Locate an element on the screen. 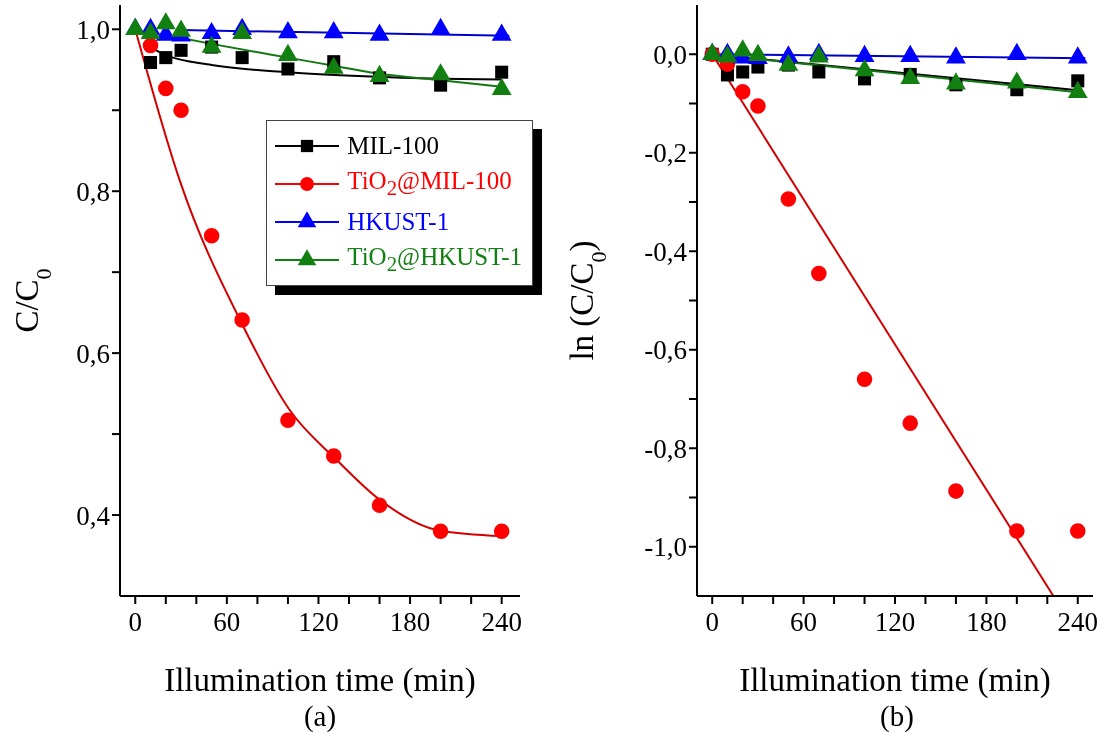 This screenshot has width=1115, height=751. text: (b) is located at coordinates (897, 716).